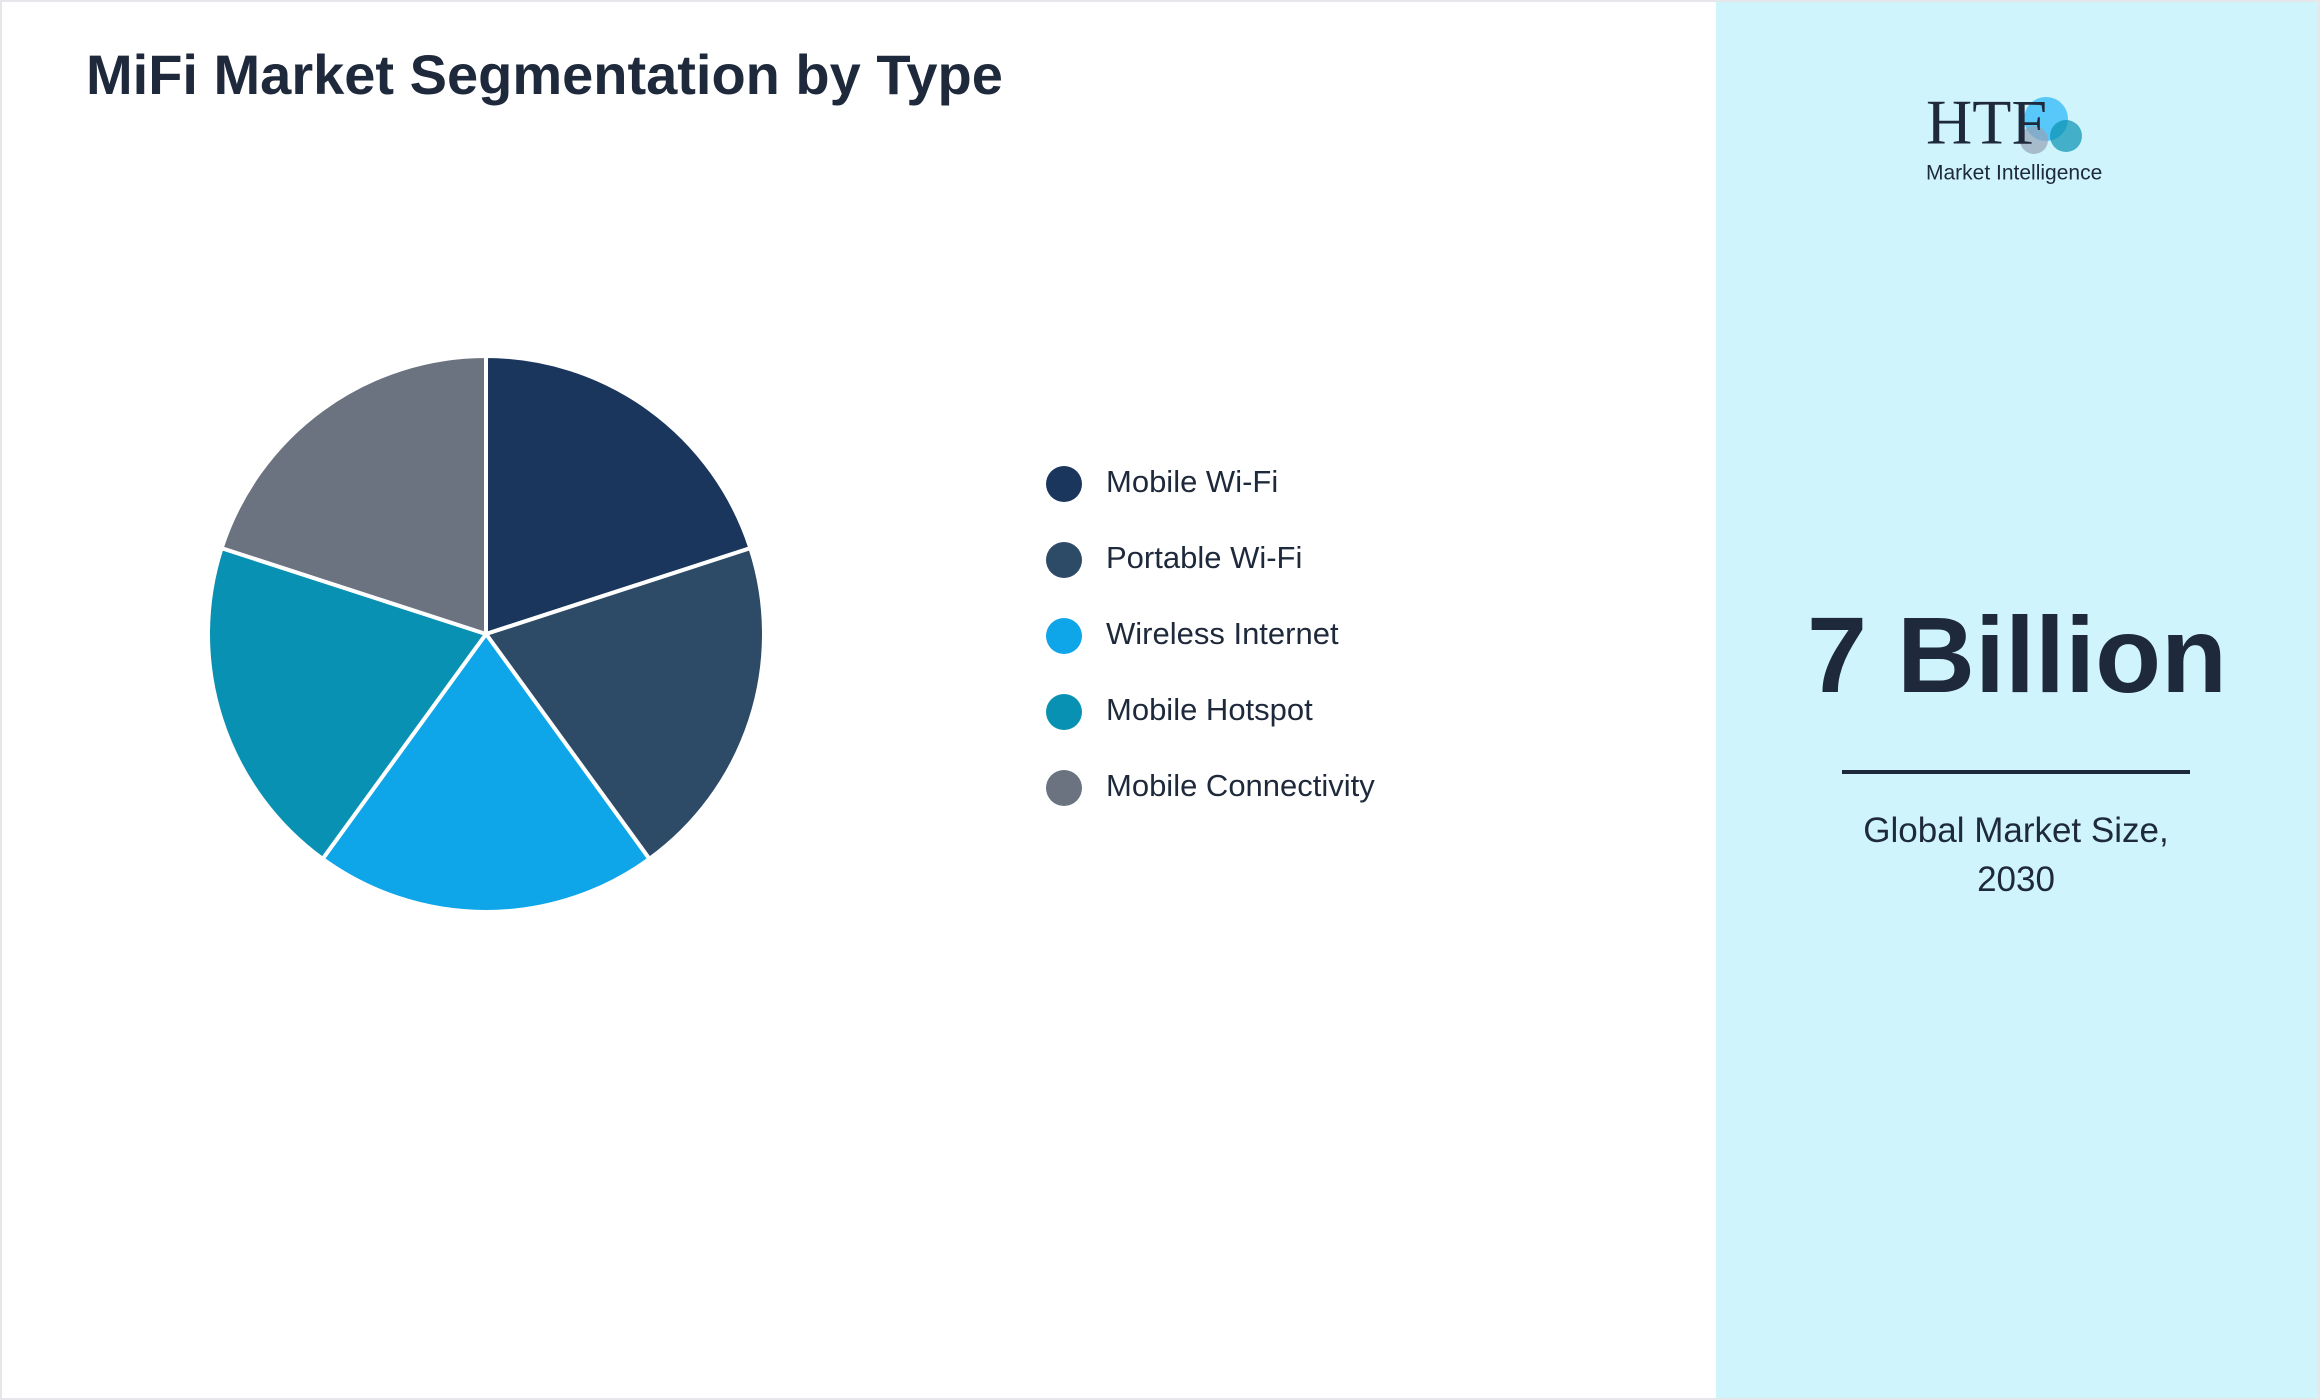 Image resolution: width=2320 pixels, height=1400 pixels. What do you see at coordinates (1222, 633) in the screenshot?
I see `legend-label: Wireless Internet` at bounding box center [1222, 633].